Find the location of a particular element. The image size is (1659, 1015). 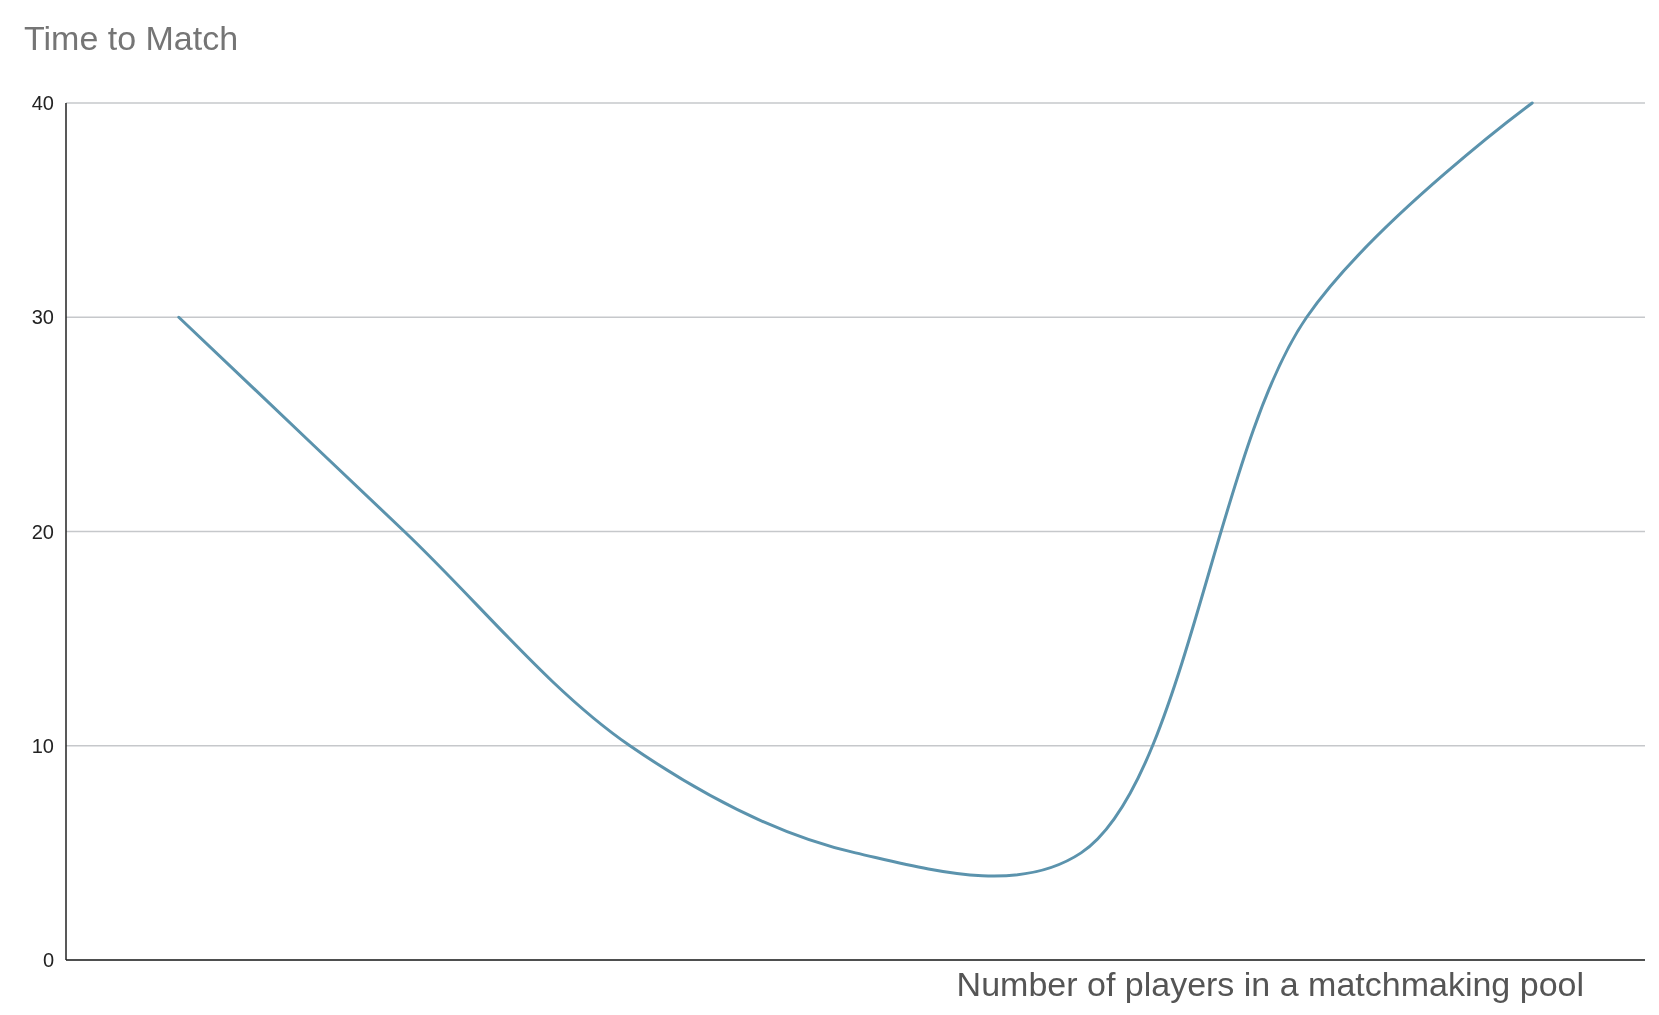

y-tick-label: 10 is located at coordinates (42, 745).